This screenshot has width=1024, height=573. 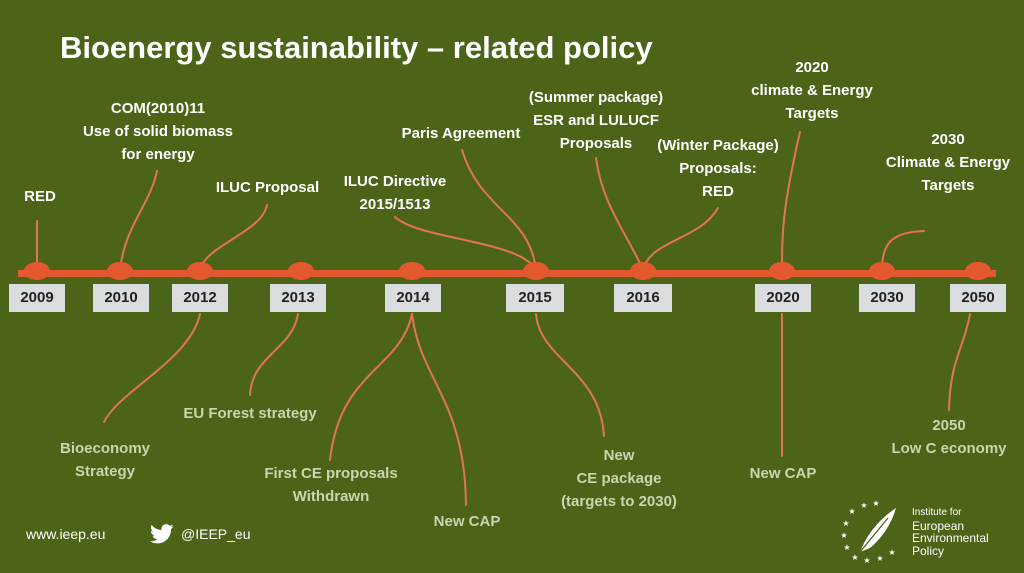 What do you see at coordinates (507, 273) in the screenshot?
I see `timeline-bar` at bounding box center [507, 273].